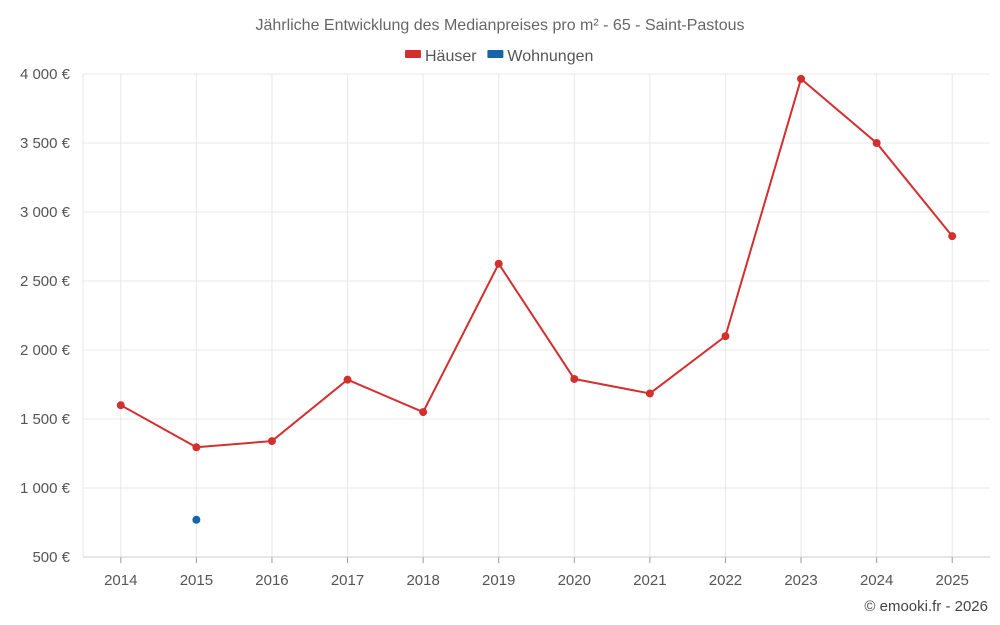  What do you see at coordinates (45, 212) in the screenshot?
I see `y-tick-label: 3 000 €` at bounding box center [45, 212].